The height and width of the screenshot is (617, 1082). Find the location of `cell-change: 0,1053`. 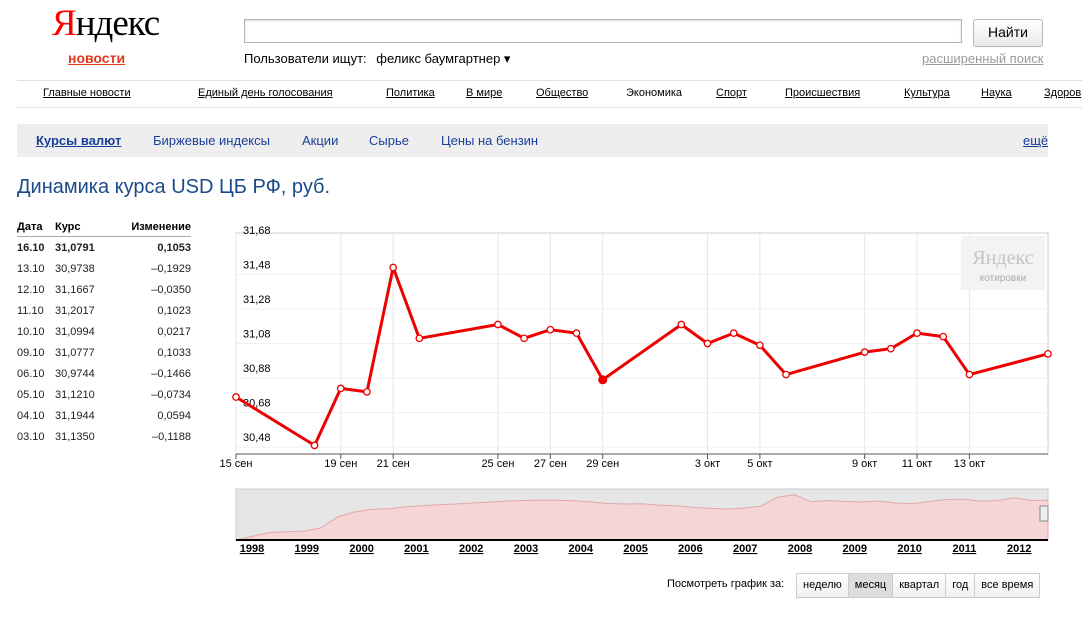

cell-change: 0,1053 is located at coordinates (174, 247).